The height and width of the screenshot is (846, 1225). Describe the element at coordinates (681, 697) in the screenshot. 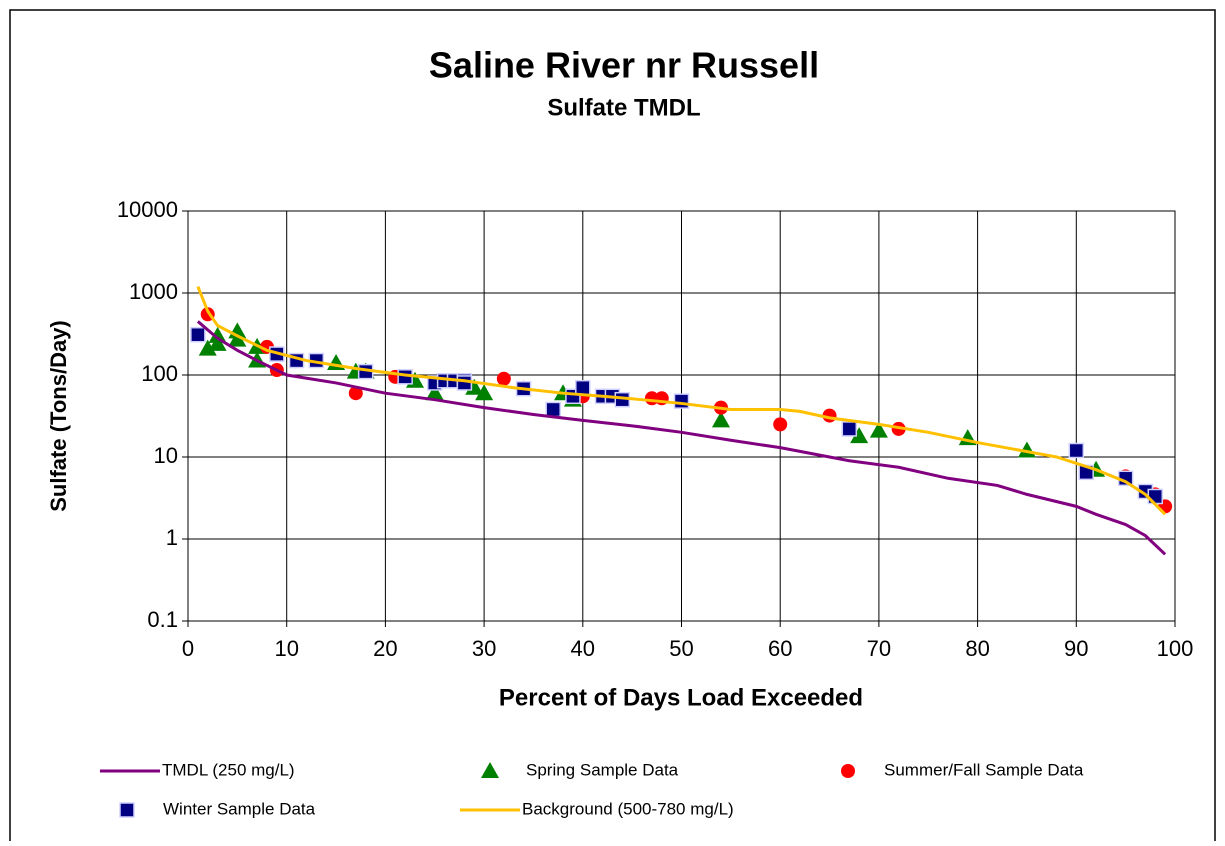

I see `x-axis-label: Percent of Days Load Exceeded` at that location.